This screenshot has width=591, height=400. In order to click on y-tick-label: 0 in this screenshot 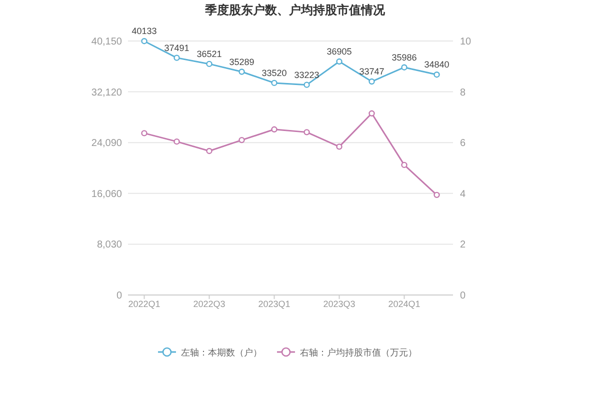, I will do `click(119, 296)`.